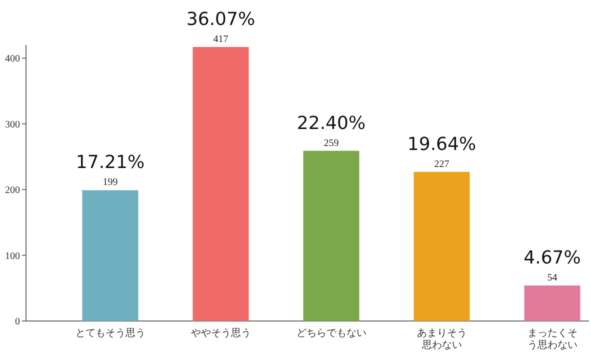 This screenshot has width=591, height=360. I want to click on data-label: 54, so click(552, 278).